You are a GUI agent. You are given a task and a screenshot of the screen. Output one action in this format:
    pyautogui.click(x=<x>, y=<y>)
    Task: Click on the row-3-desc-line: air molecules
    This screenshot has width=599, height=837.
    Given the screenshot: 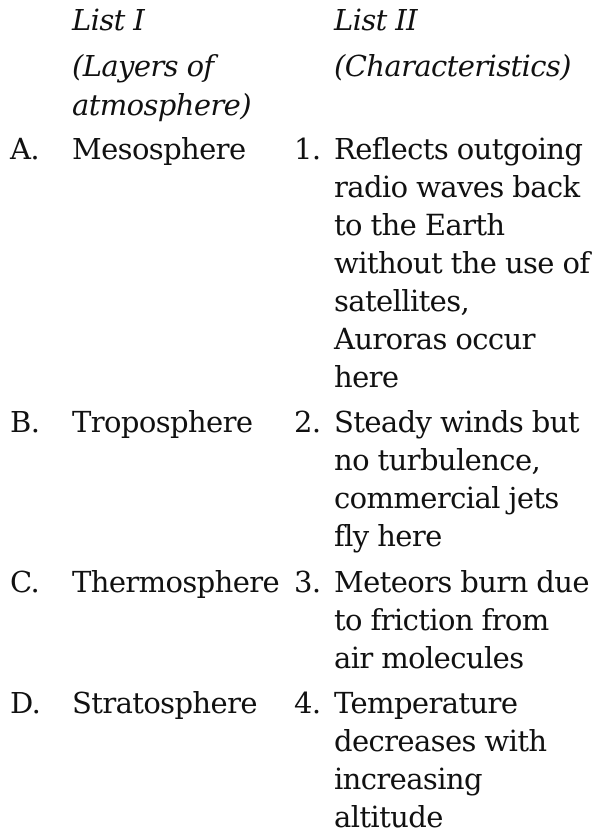 What is the action you would take?
    pyautogui.click(x=429, y=658)
    